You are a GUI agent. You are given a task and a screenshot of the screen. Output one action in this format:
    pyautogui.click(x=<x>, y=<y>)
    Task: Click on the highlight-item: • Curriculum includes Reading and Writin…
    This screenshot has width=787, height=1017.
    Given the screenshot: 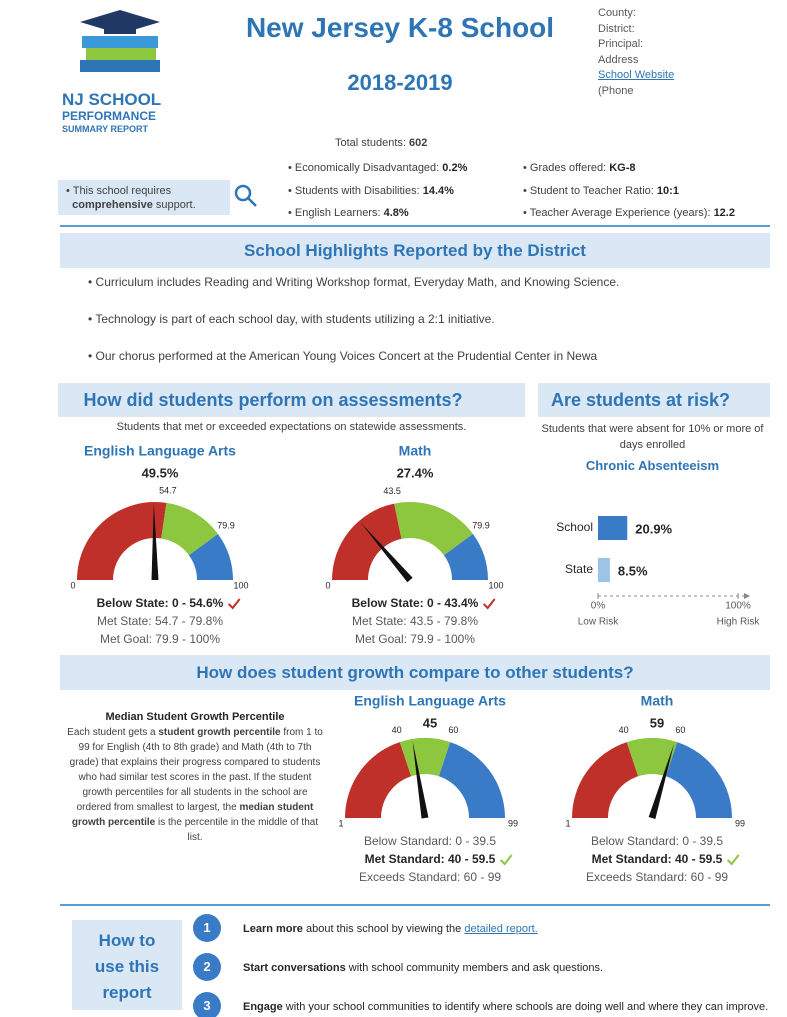 What is the action you would take?
    pyautogui.click(x=354, y=282)
    